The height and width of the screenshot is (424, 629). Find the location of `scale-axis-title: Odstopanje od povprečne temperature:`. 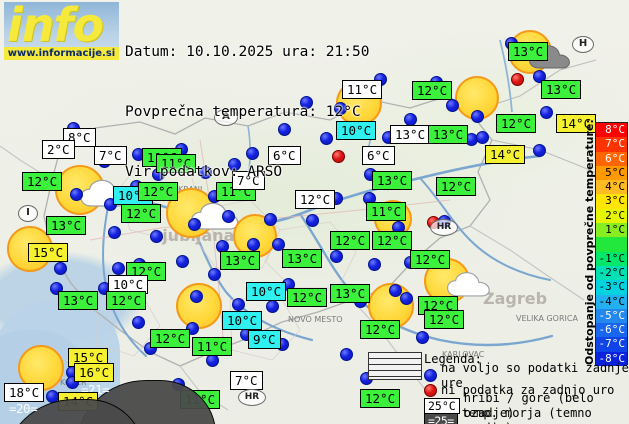

scale-axis-title: Odstopanje od povprečne temperature: is located at coordinates (588, 242).